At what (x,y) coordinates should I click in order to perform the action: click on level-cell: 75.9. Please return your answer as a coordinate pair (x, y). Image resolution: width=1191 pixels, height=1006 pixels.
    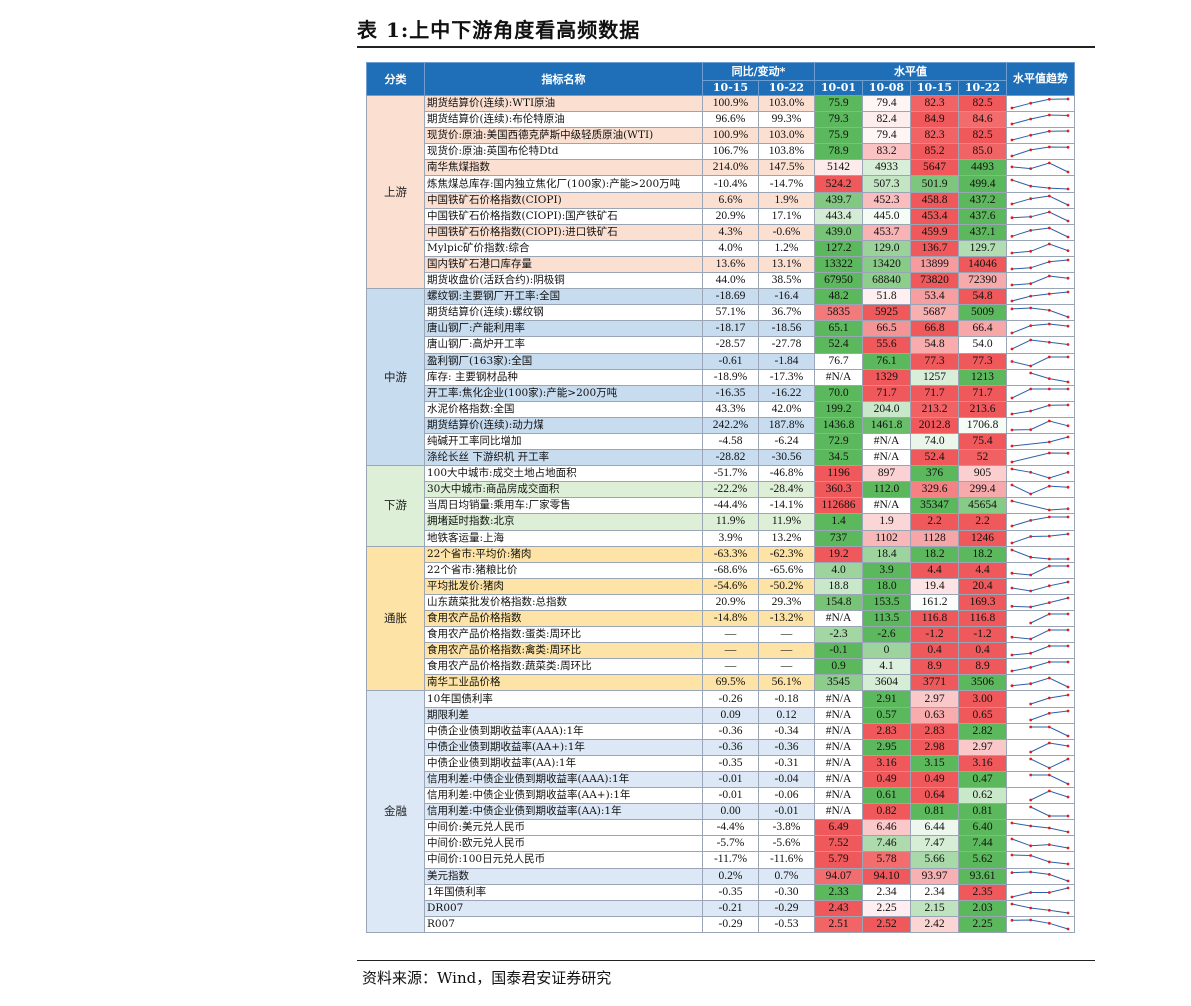
    Looking at the image, I should click on (838, 103).